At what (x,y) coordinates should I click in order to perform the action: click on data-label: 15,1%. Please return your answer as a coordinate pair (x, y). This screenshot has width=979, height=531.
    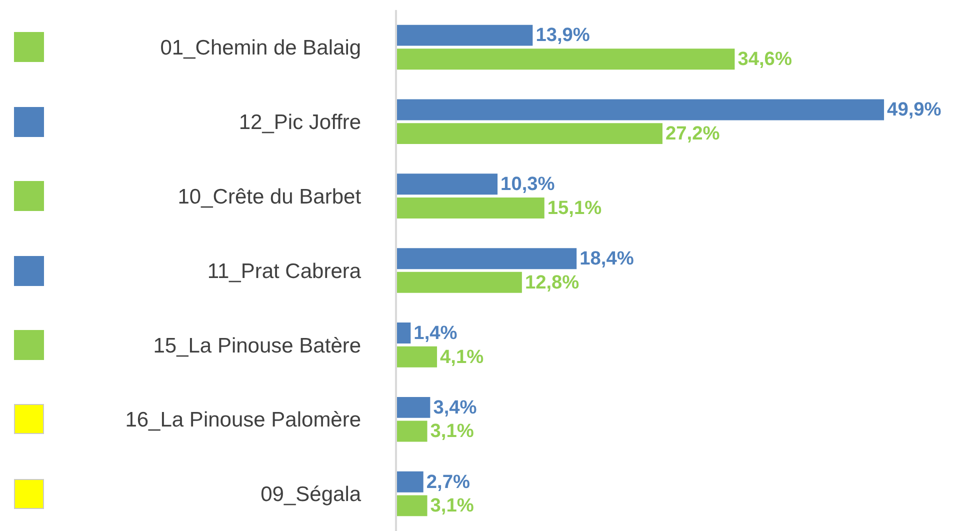
    Looking at the image, I should click on (574, 208).